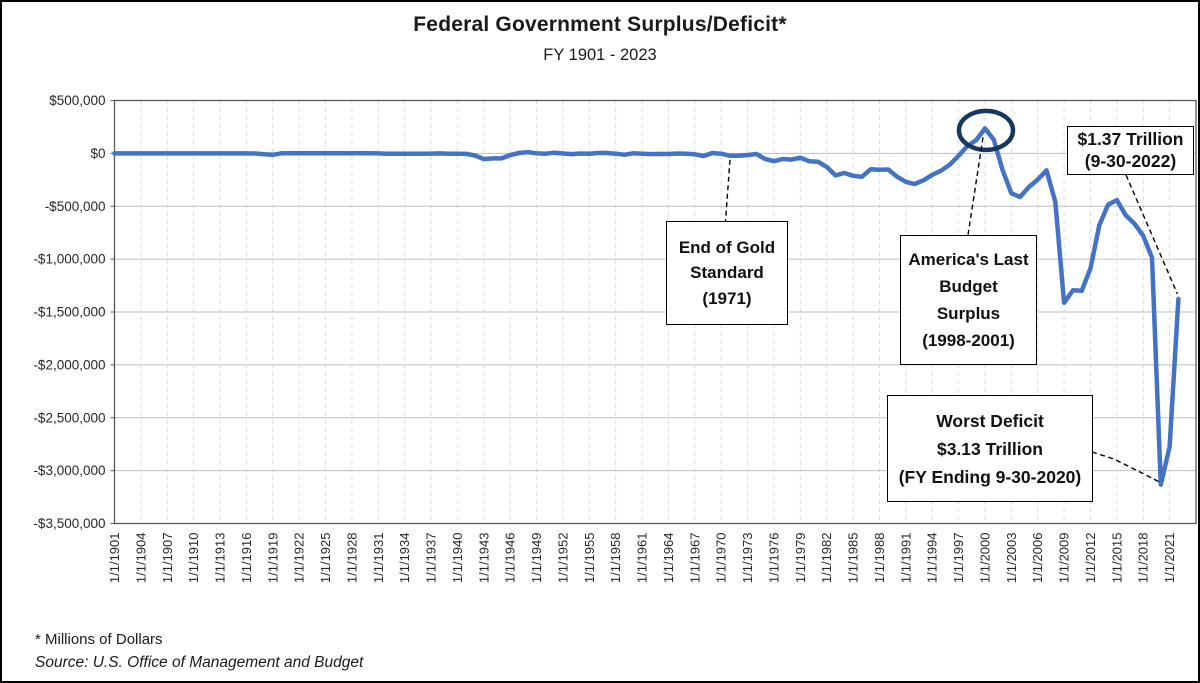 The height and width of the screenshot is (683, 1200). I want to click on svg-text: 1/1/1922, so click(299, 558).